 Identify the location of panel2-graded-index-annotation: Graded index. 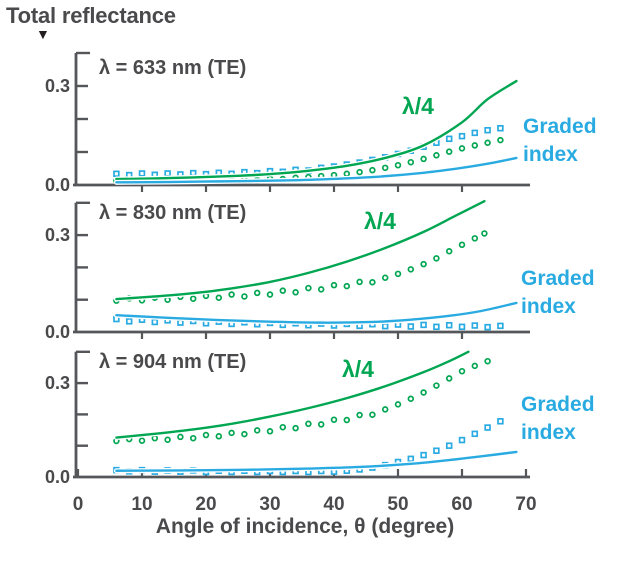
(558, 292).